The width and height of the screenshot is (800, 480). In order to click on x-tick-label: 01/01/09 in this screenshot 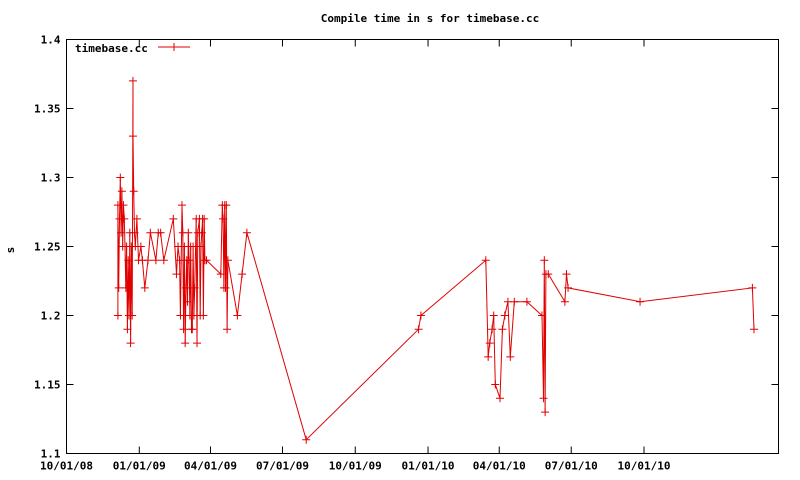, I will do `click(139, 466)`.